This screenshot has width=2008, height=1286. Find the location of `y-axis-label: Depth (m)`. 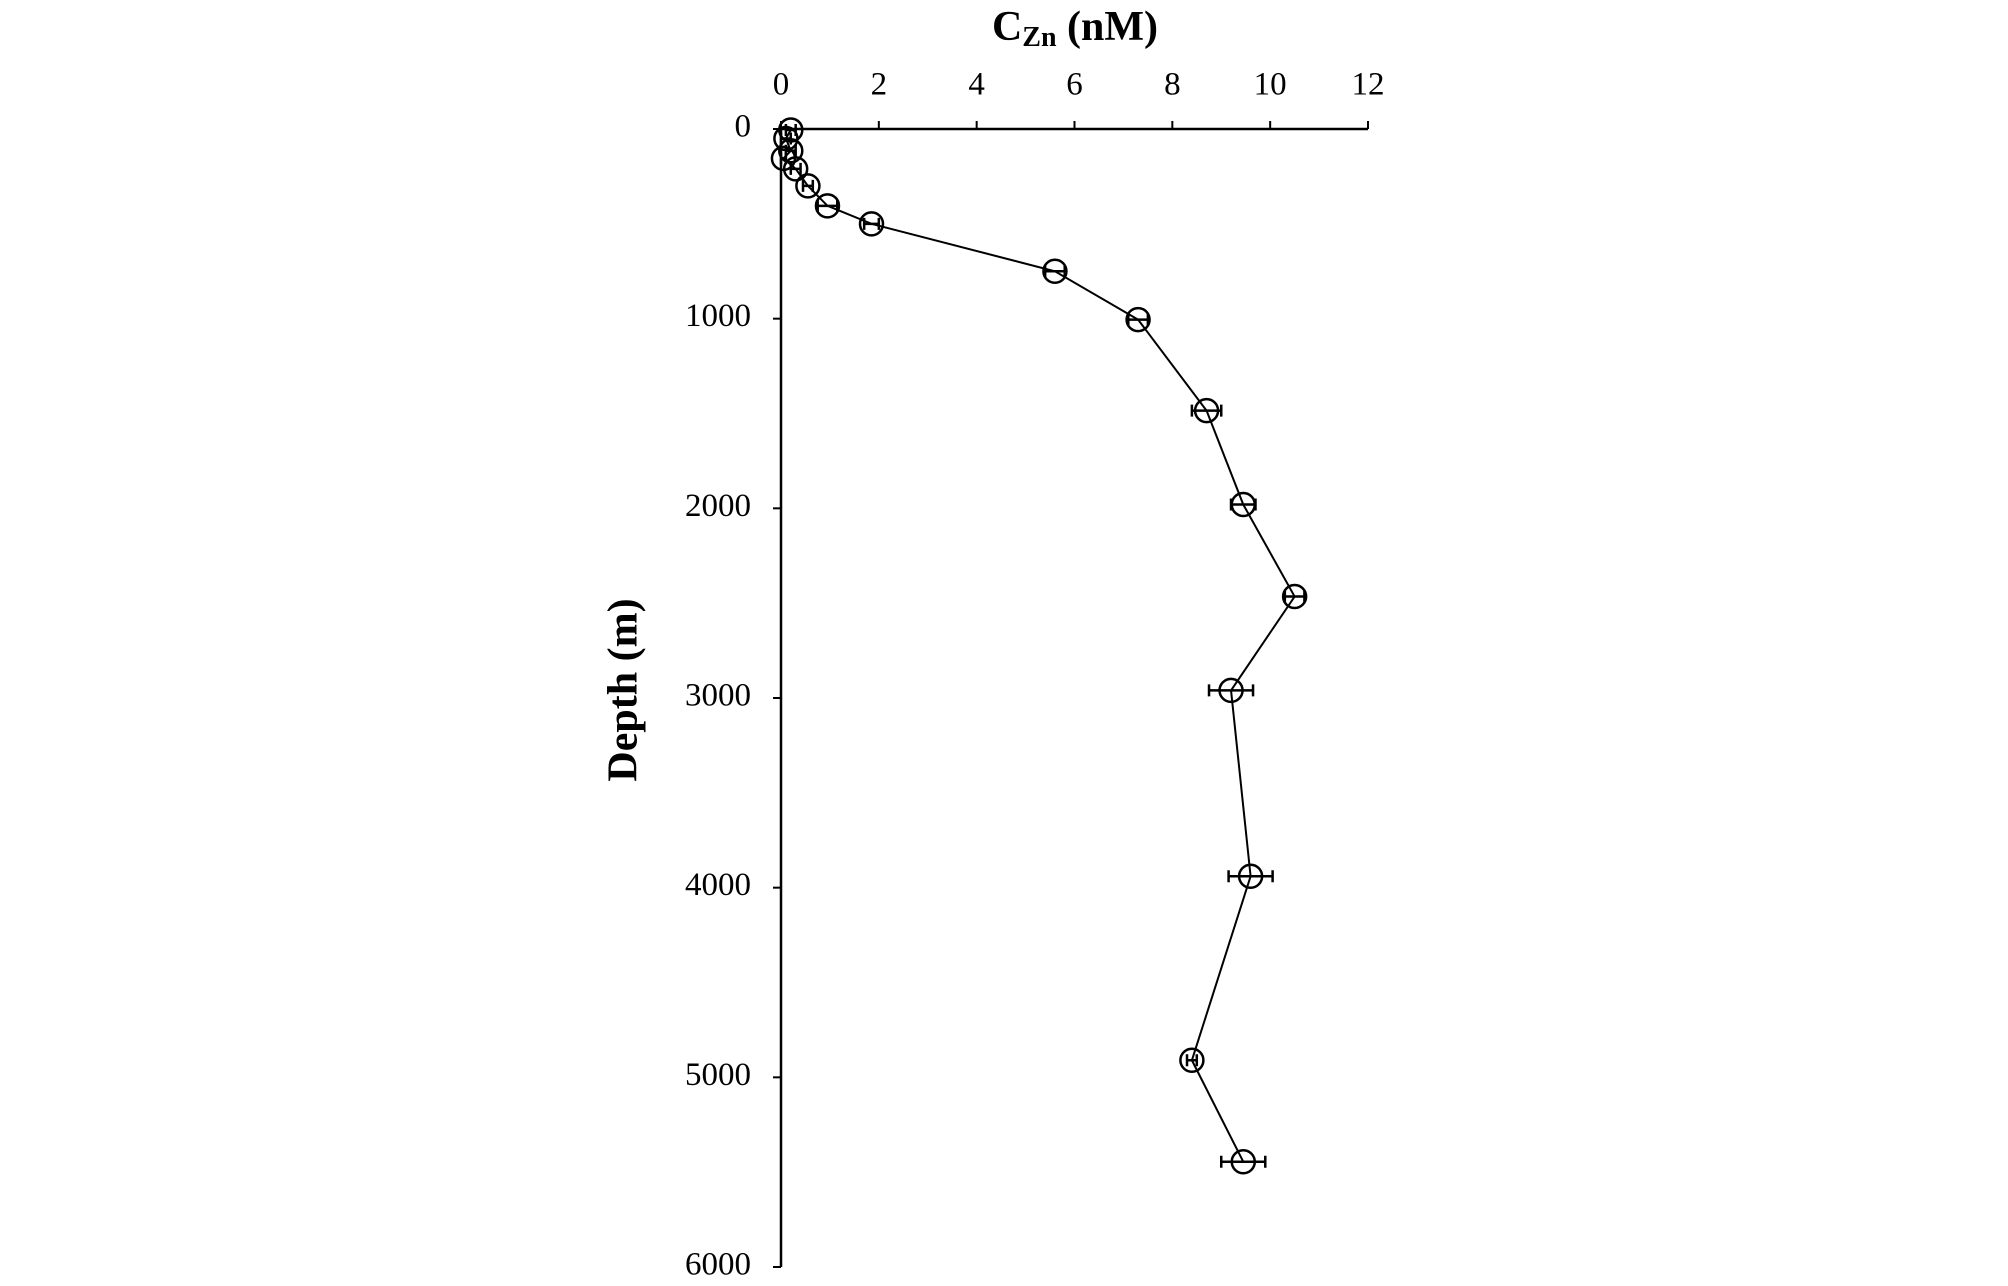

y-axis-label: Depth (m) is located at coordinates (624, 689).